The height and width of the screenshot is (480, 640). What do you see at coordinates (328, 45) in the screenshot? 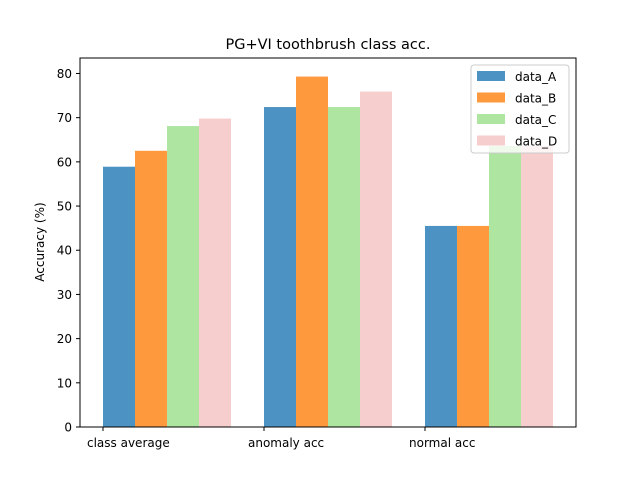
I see `chart-title: PG+VI toothbrush class acc.` at bounding box center [328, 45].